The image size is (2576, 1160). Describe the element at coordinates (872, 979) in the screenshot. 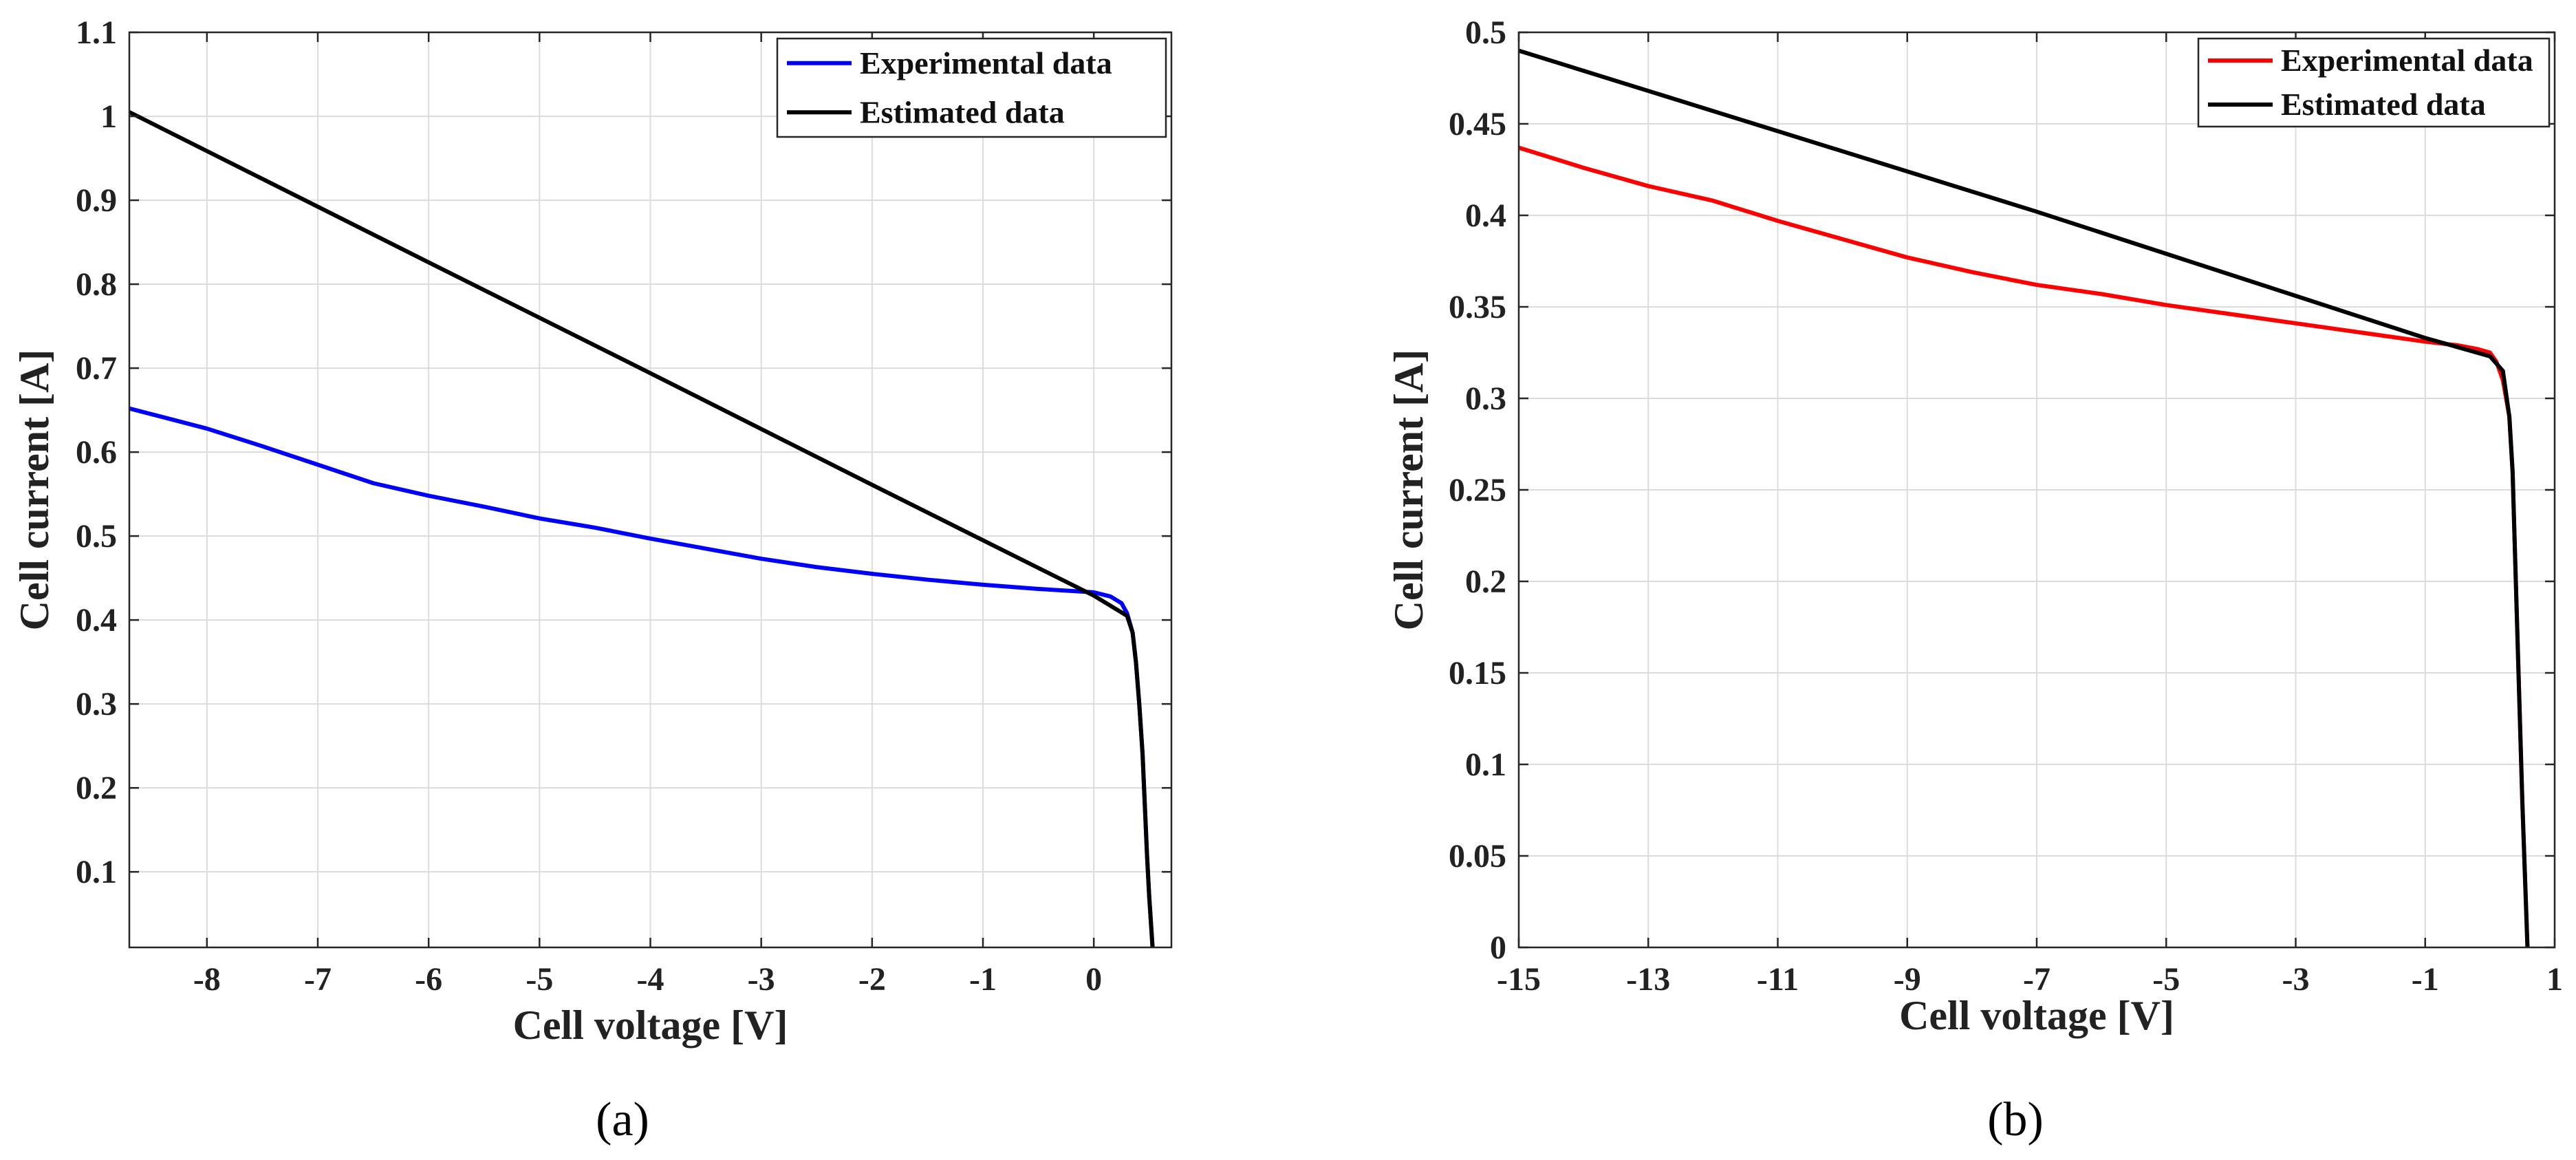

I see `x-tick-label: -2` at that location.